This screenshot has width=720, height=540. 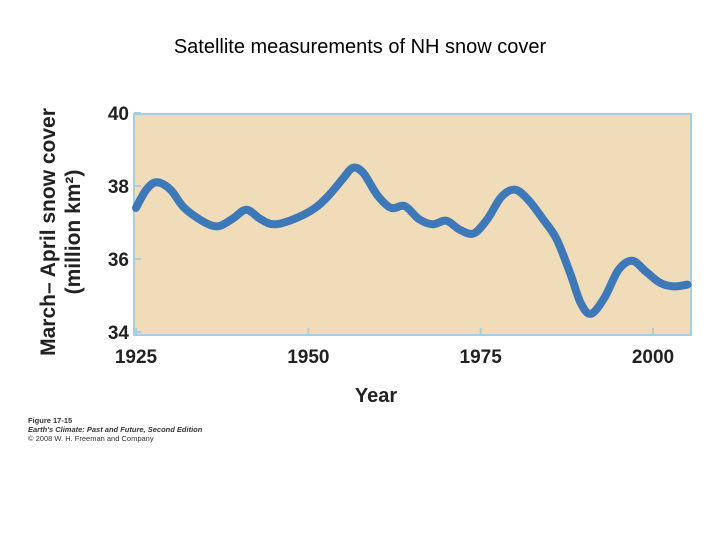 What do you see at coordinates (376, 396) in the screenshot?
I see `x-axis-label: Year` at bounding box center [376, 396].